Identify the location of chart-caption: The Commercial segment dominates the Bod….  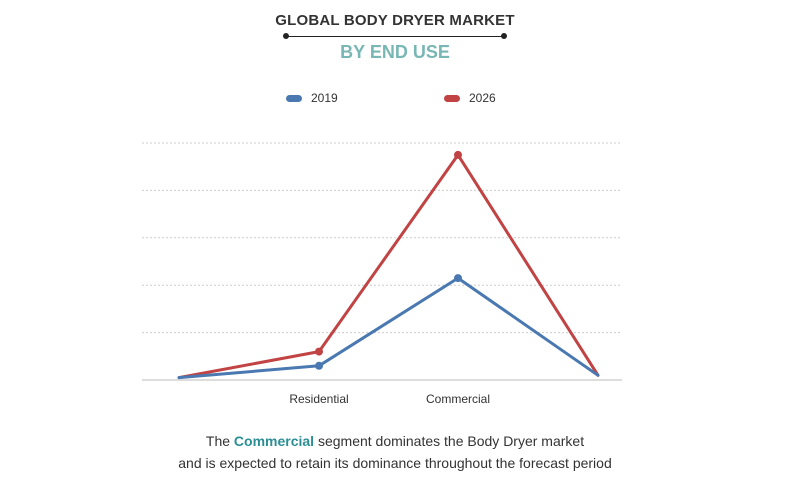
(395, 452).